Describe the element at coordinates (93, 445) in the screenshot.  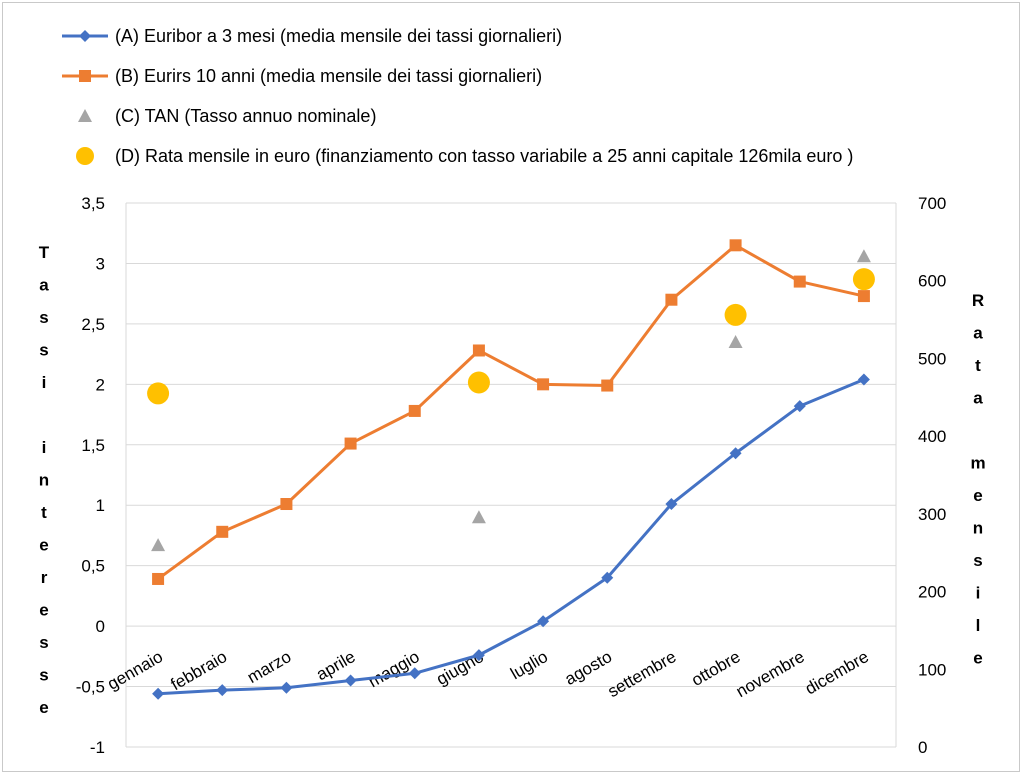
I see `left-tick-label: 1,5` at that location.